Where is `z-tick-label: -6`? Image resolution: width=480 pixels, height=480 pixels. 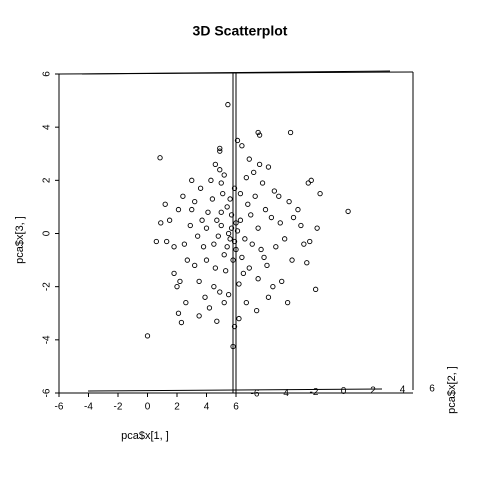 z-tick-label: -6 is located at coordinates (255, 394).